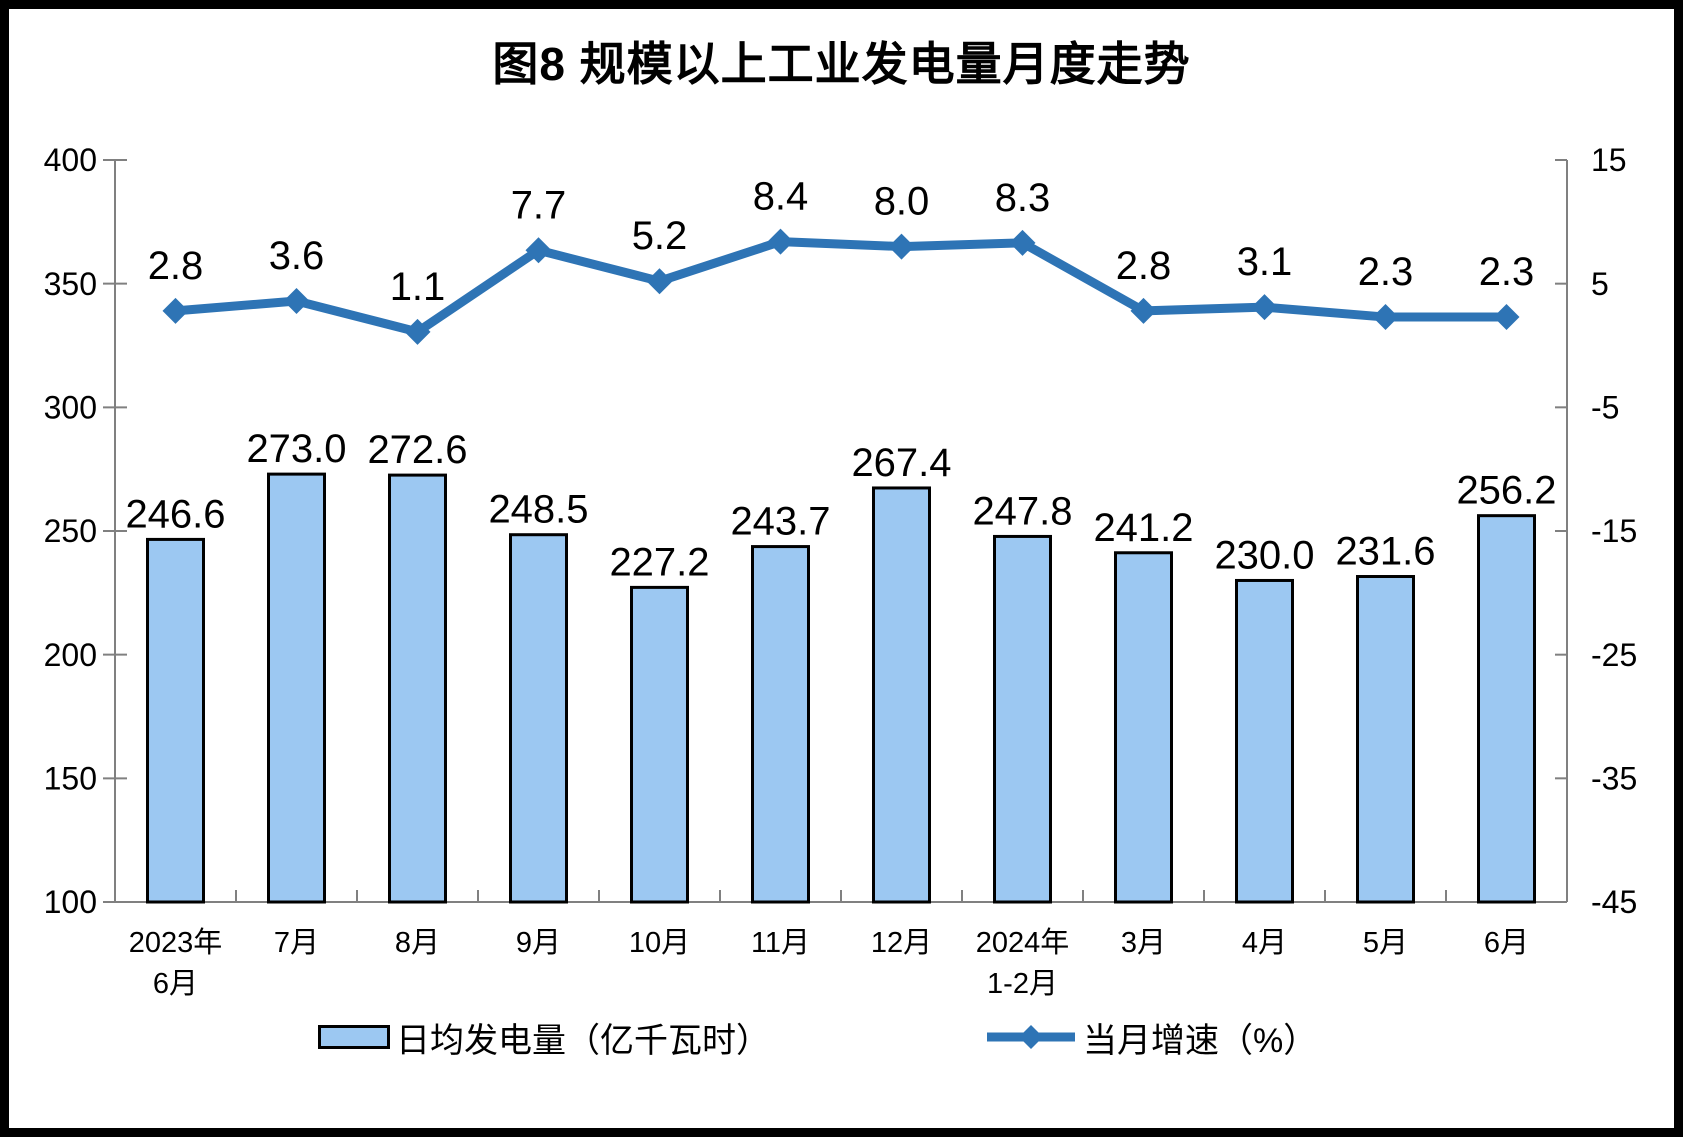 This screenshot has height=1137, width=1683. What do you see at coordinates (538, 510) in the screenshot?
I see `bar-data-label: 248.5` at bounding box center [538, 510].